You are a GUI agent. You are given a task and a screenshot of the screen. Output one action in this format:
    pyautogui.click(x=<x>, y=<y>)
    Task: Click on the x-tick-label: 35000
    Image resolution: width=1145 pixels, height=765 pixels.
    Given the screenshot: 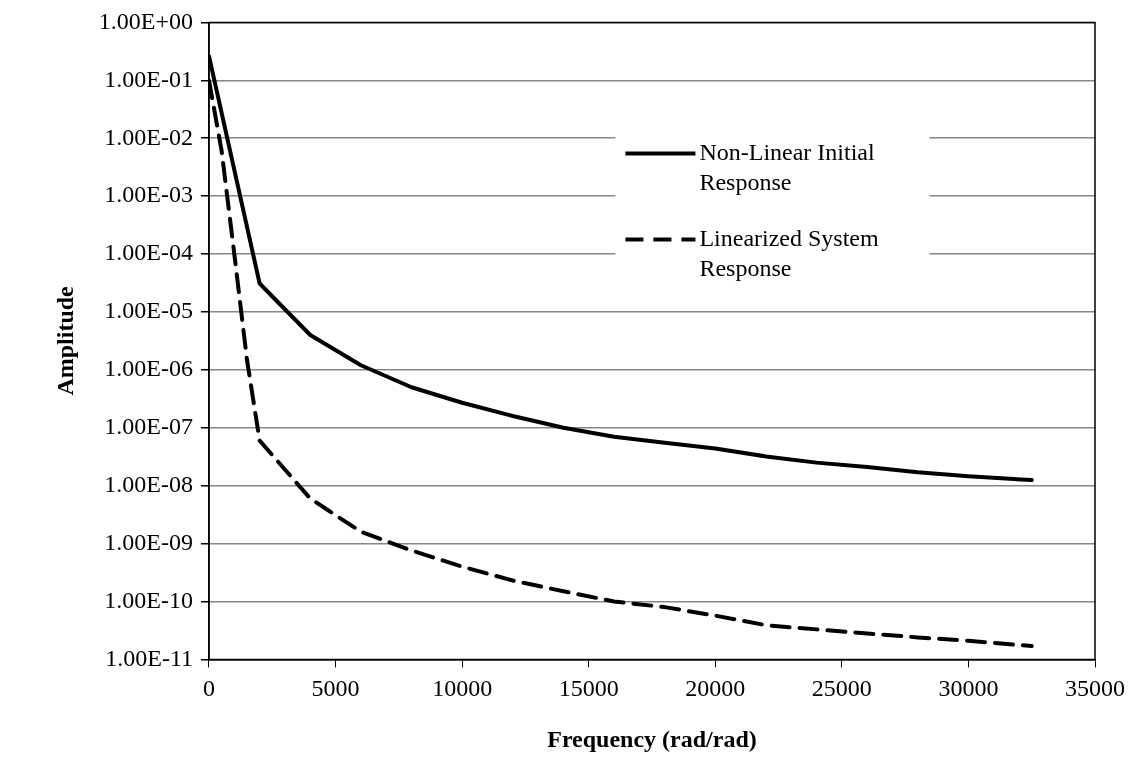 What is the action you would take?
    pyautogui.click(x=1095, y=688)
    